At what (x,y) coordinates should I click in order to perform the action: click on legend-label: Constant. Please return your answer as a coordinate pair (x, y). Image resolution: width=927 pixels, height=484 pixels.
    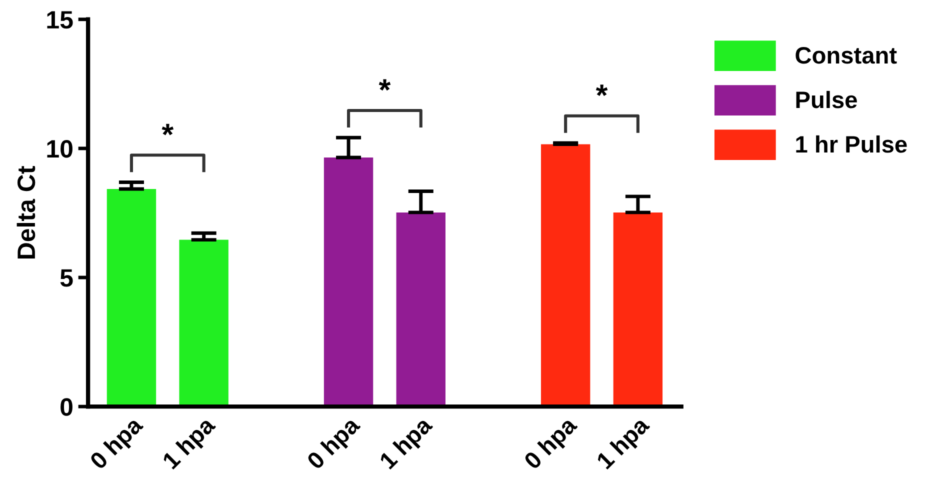
    Looking at the image, I should click on (846, 55).